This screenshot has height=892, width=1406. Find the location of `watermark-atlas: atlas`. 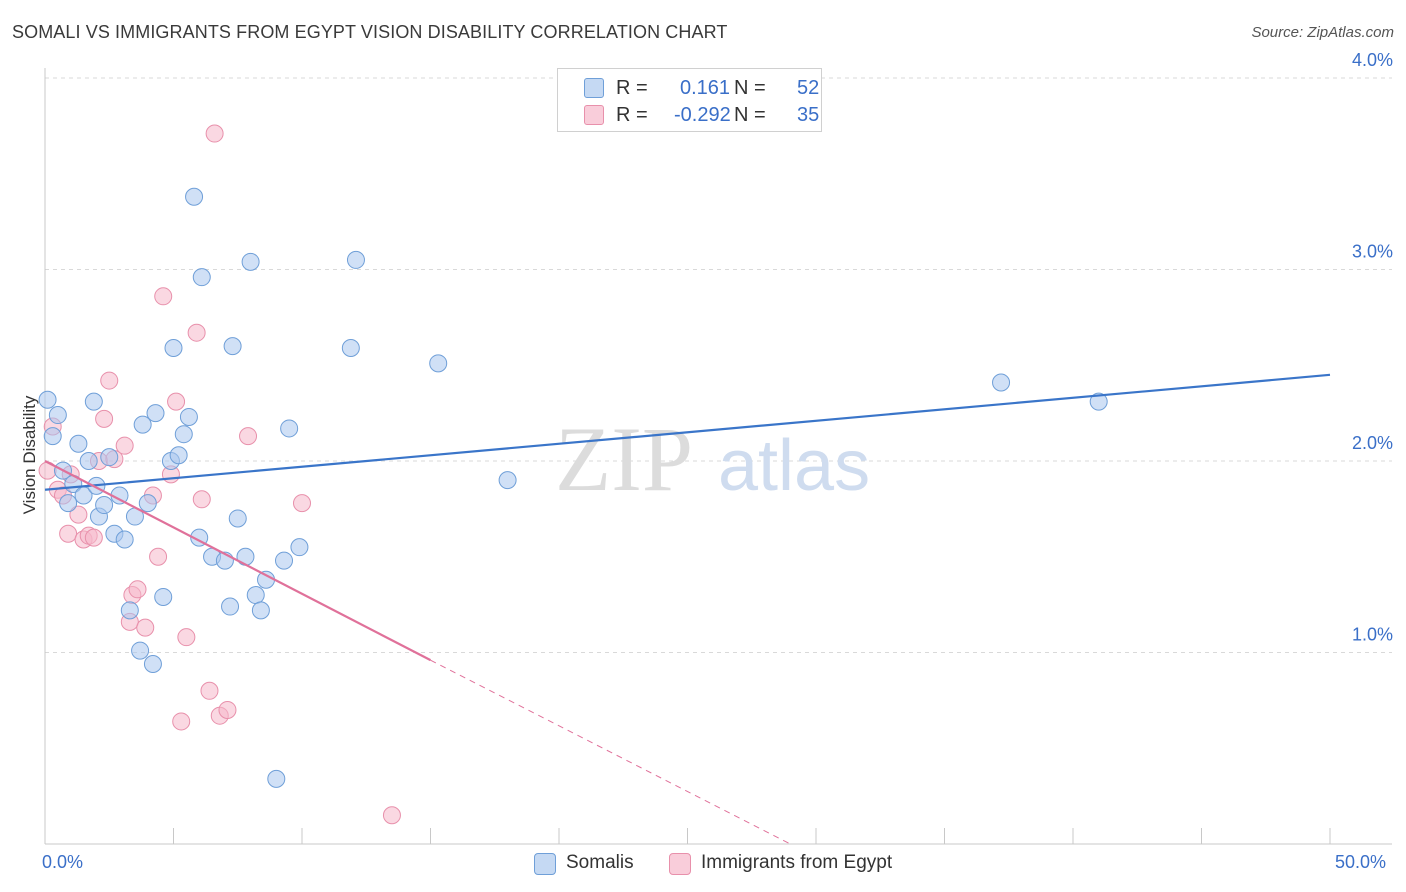

watermark-atlas: atlas is located at coordinates (794, 466).